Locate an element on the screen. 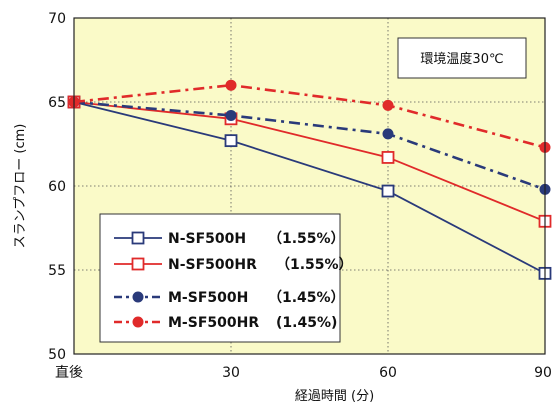 The image size is (555, 410). legend-label: M-SF500H is located at coordinates (208, 298).